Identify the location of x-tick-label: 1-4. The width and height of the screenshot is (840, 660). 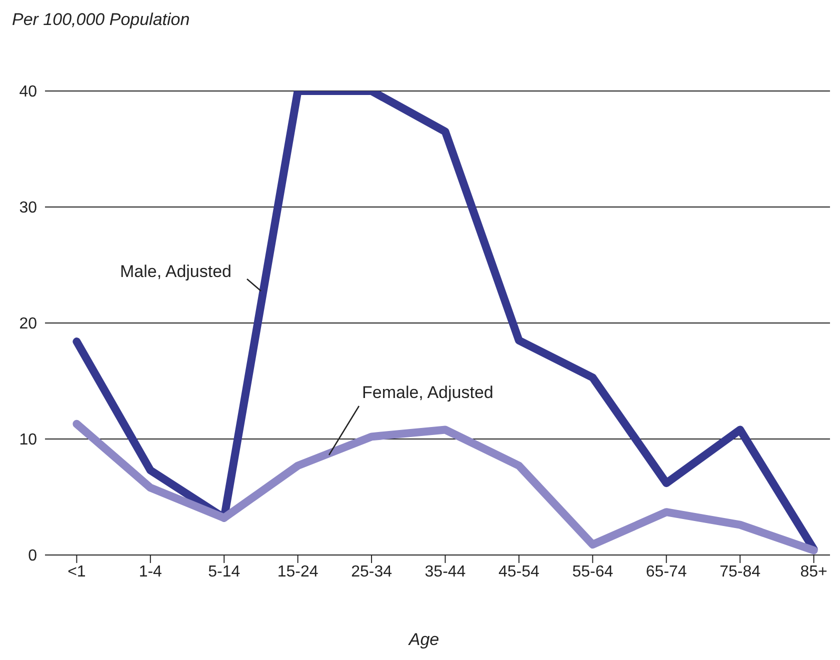
(150, 571).